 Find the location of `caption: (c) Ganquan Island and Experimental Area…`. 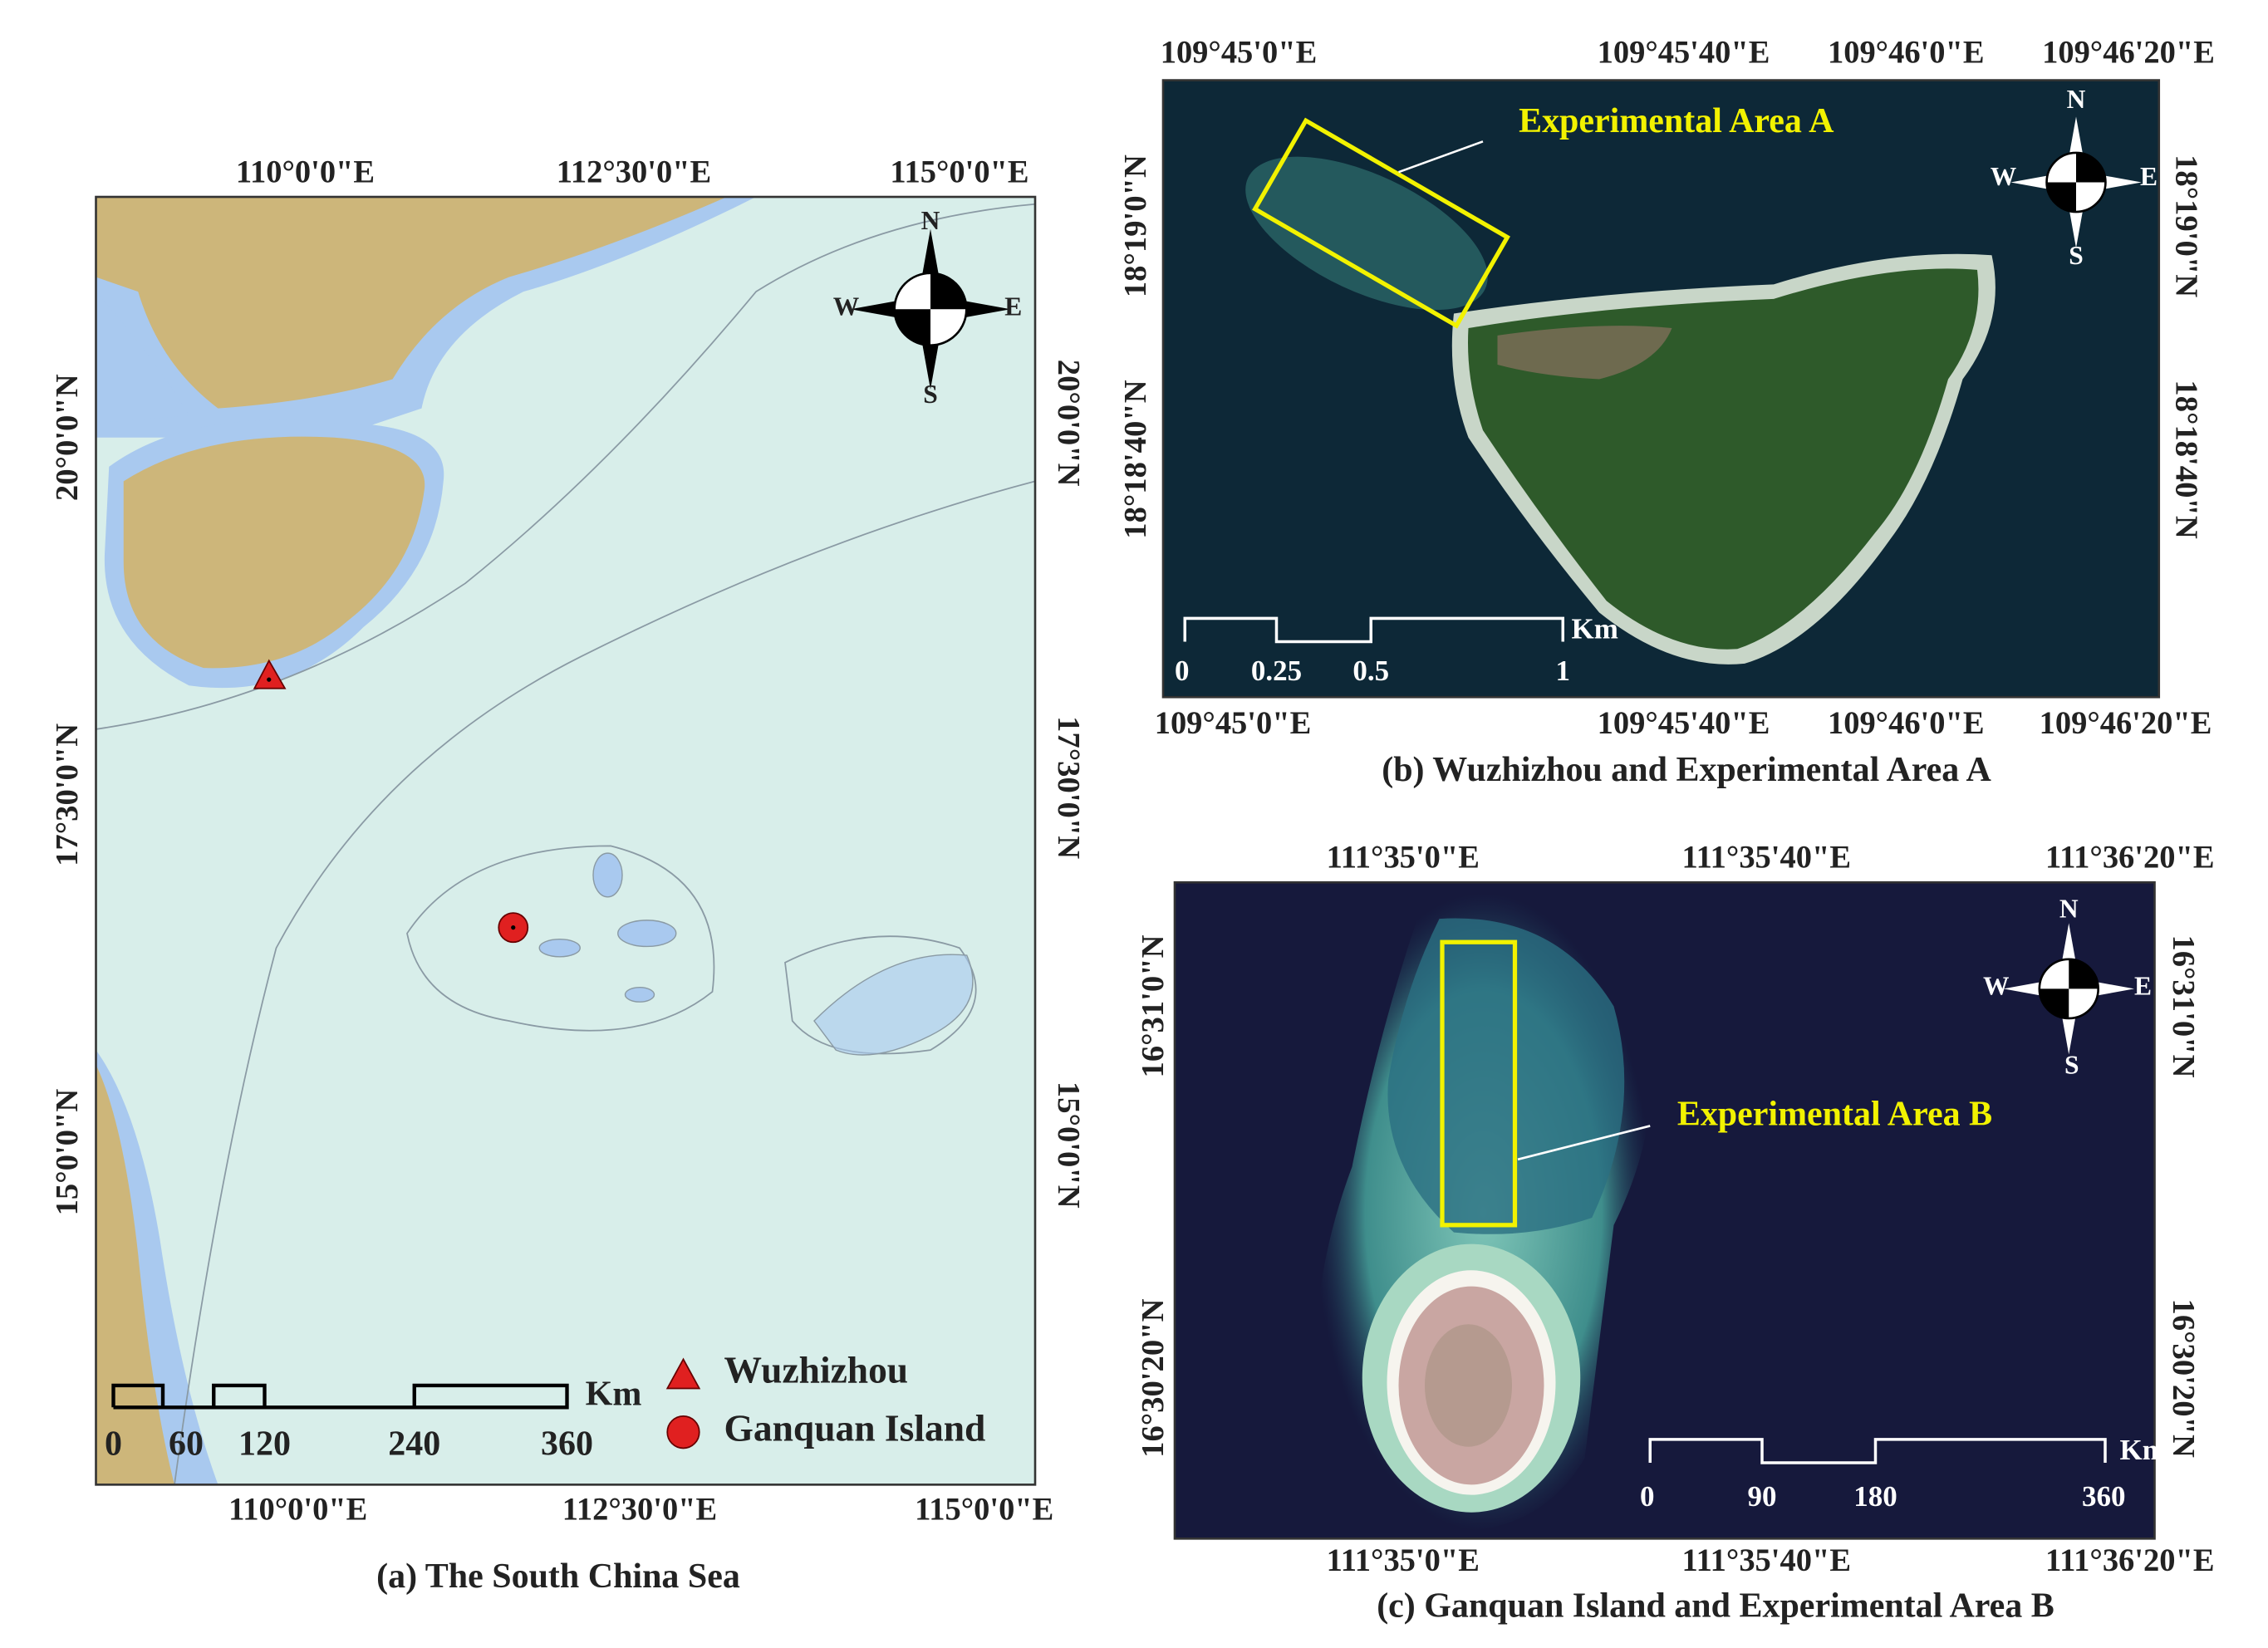

caption: (c) Ganquan Island and Experimental Area… is located at coordinates (1716, 1606).